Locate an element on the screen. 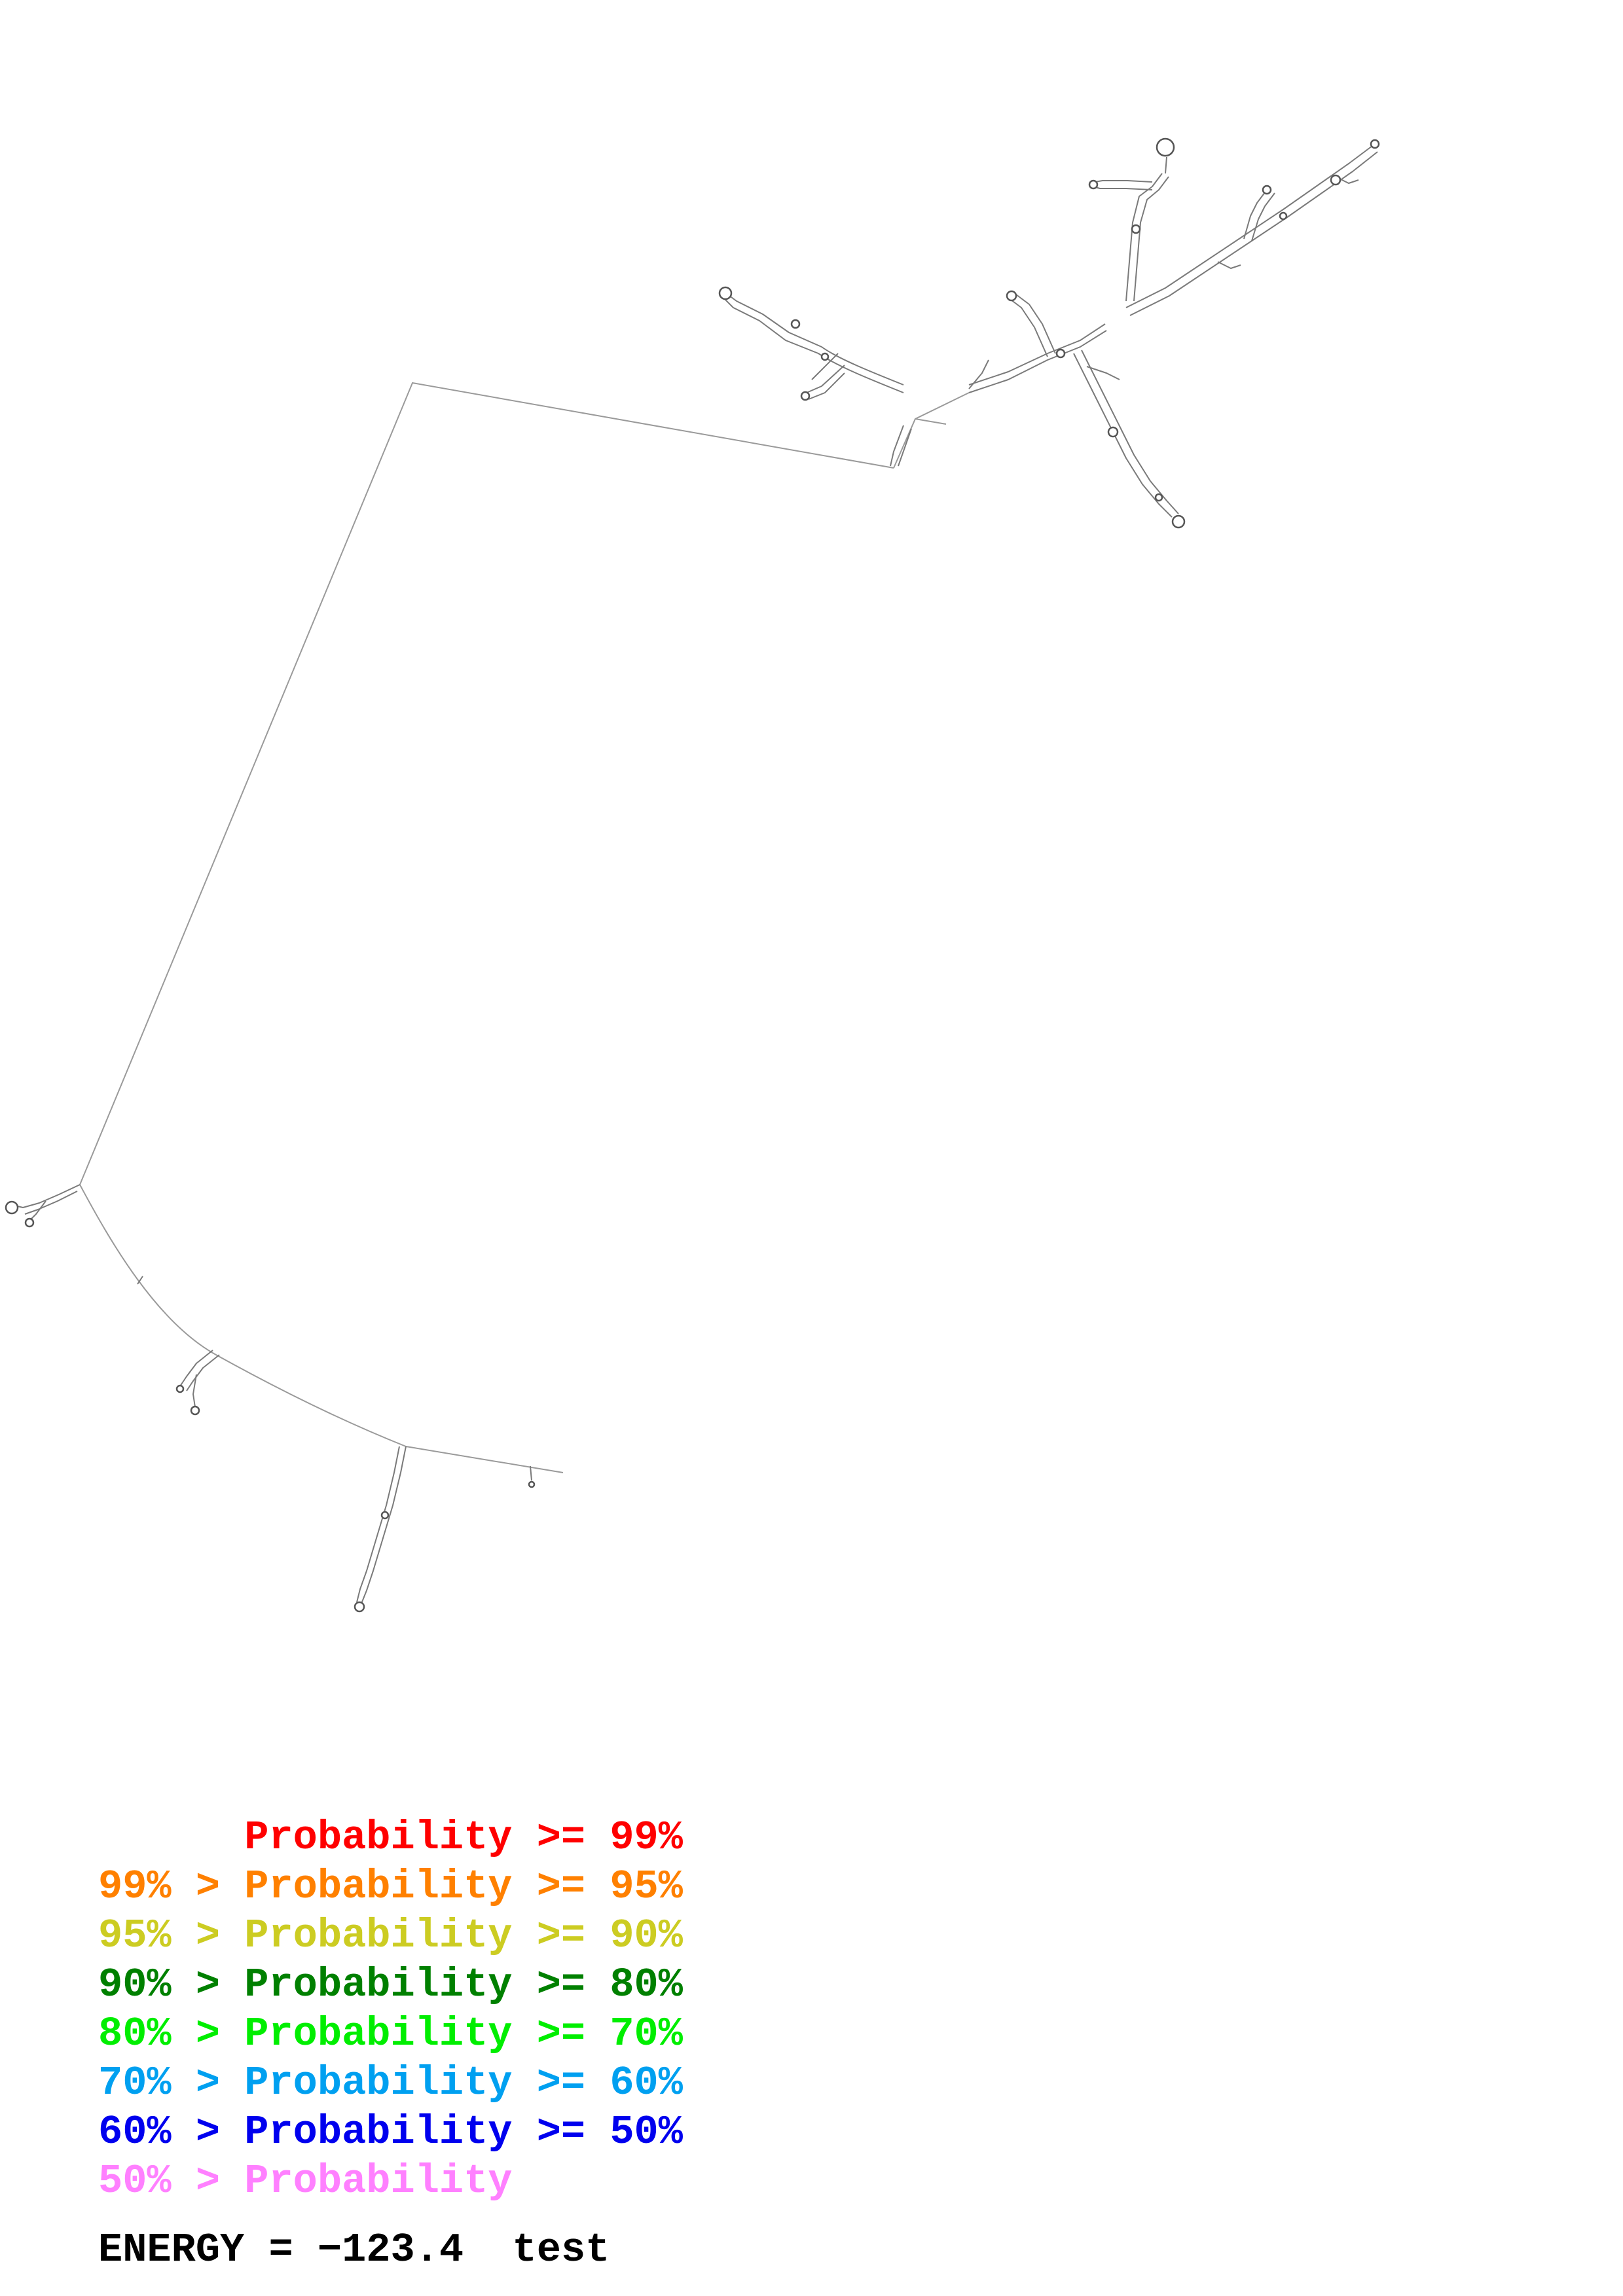 Image resolution: width=1623 pixels, height=2296 pixels. helix-branch-lower-right is located at coordinates (1129, 439).